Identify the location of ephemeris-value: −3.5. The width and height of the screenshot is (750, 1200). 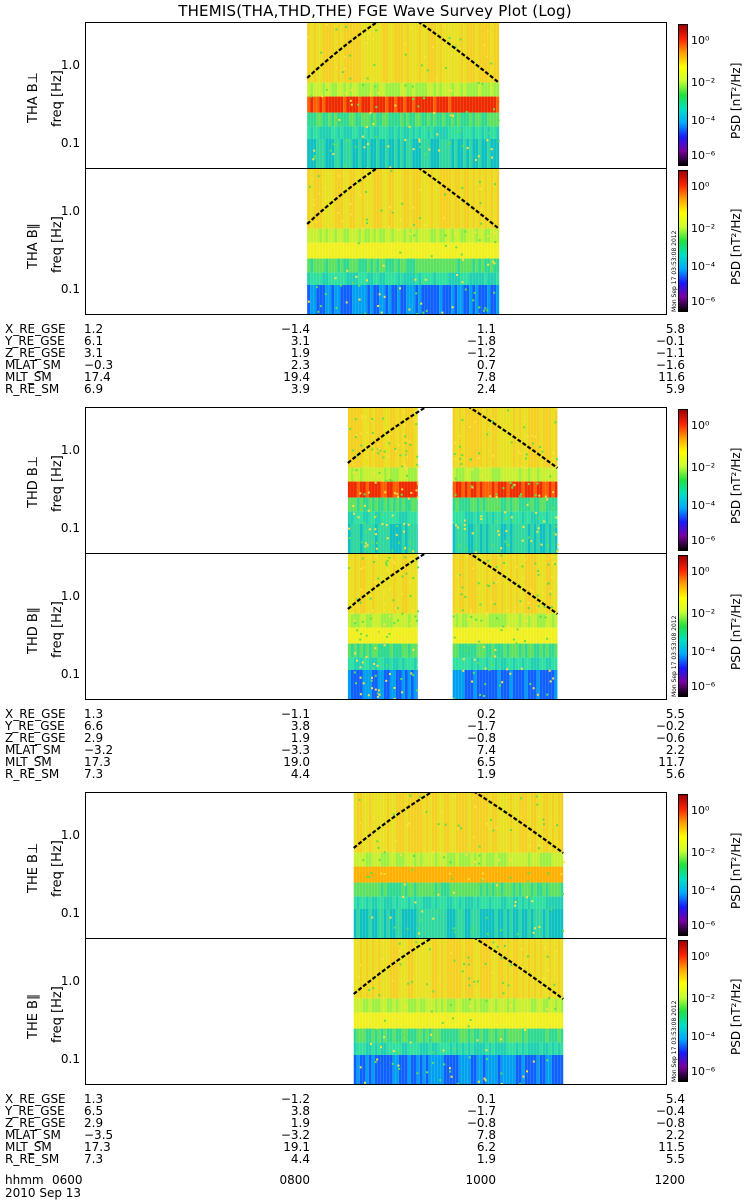
(99, 1135).